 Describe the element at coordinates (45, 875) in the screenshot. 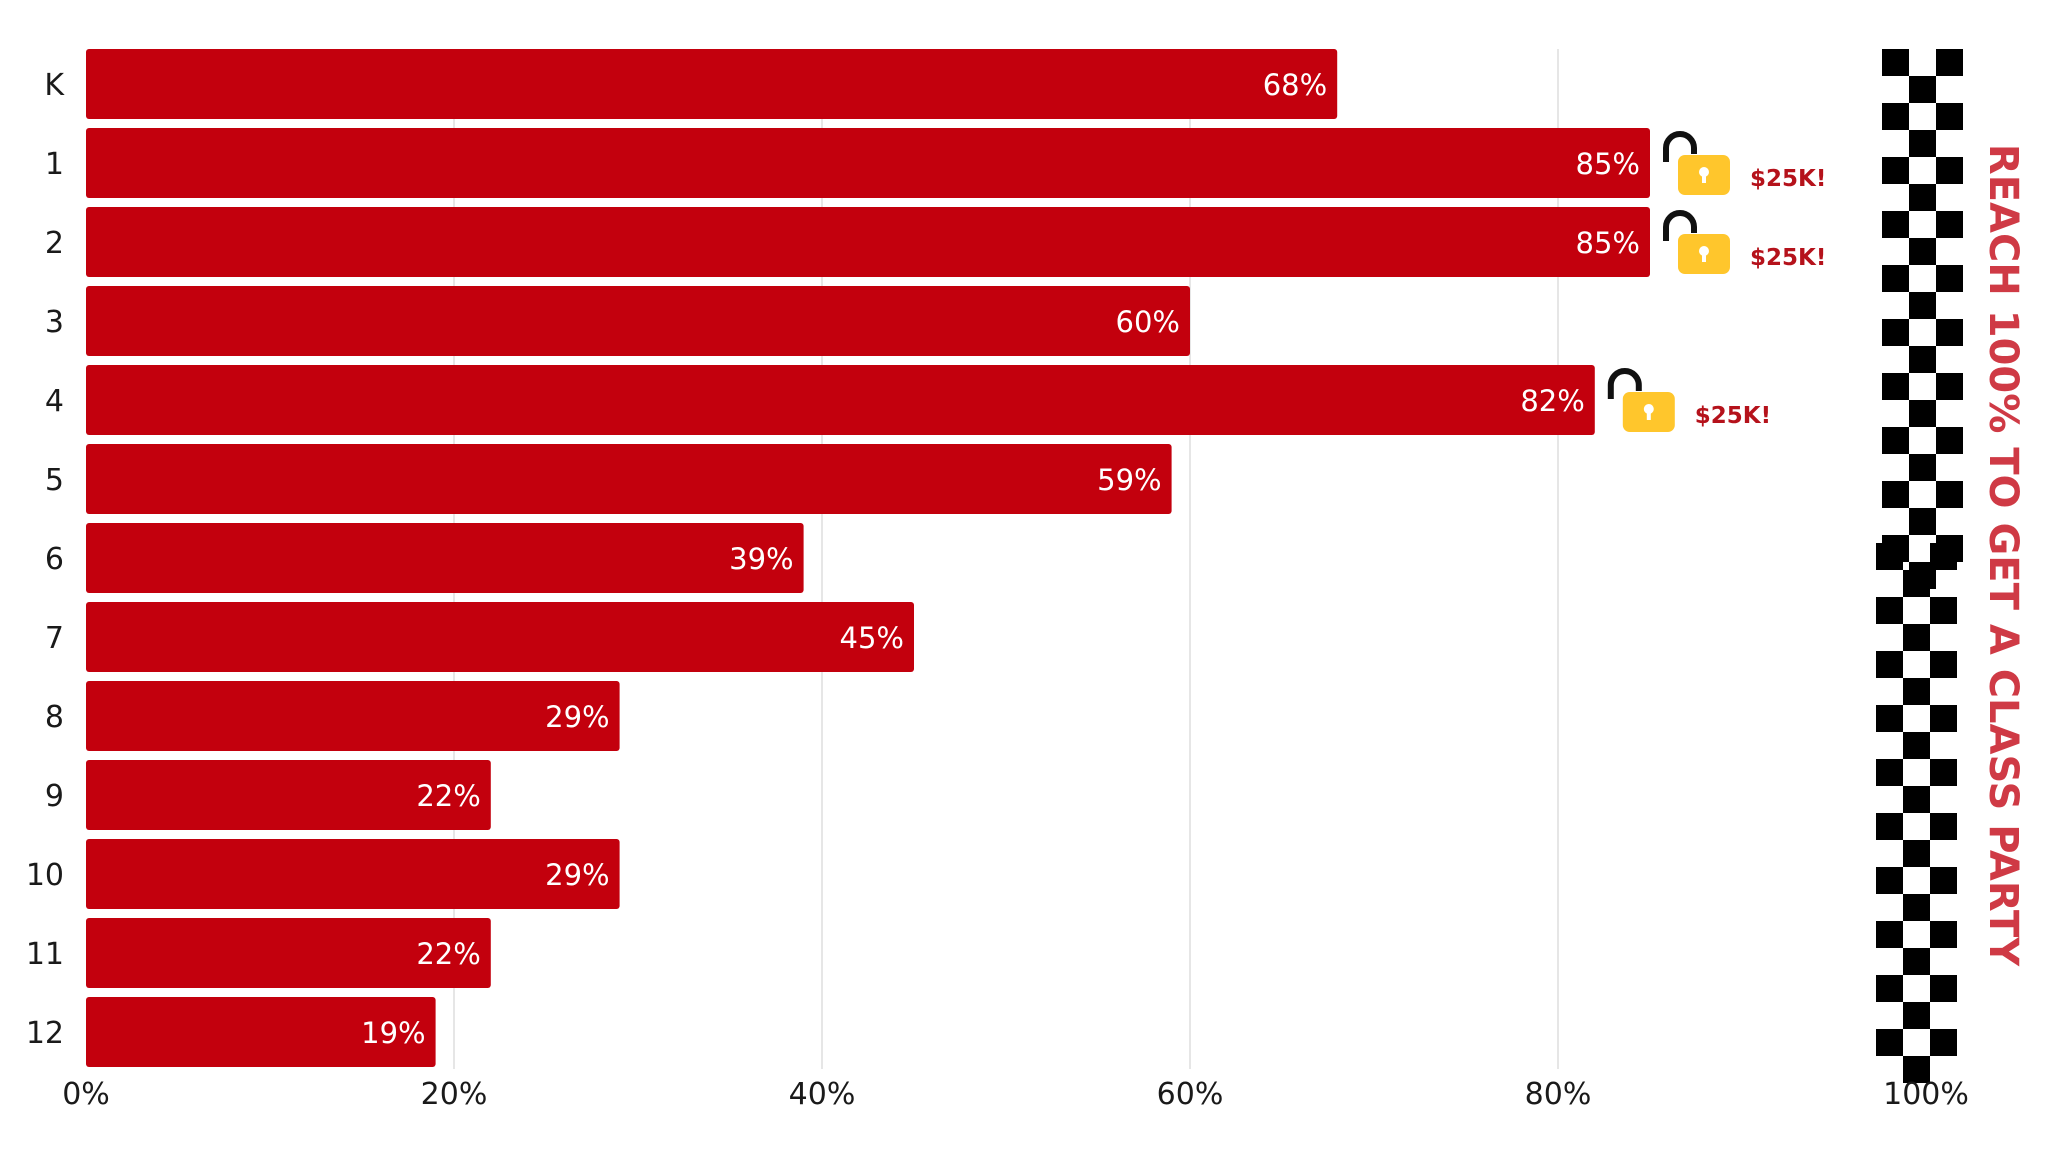

I see `category-label: 10` at that location.